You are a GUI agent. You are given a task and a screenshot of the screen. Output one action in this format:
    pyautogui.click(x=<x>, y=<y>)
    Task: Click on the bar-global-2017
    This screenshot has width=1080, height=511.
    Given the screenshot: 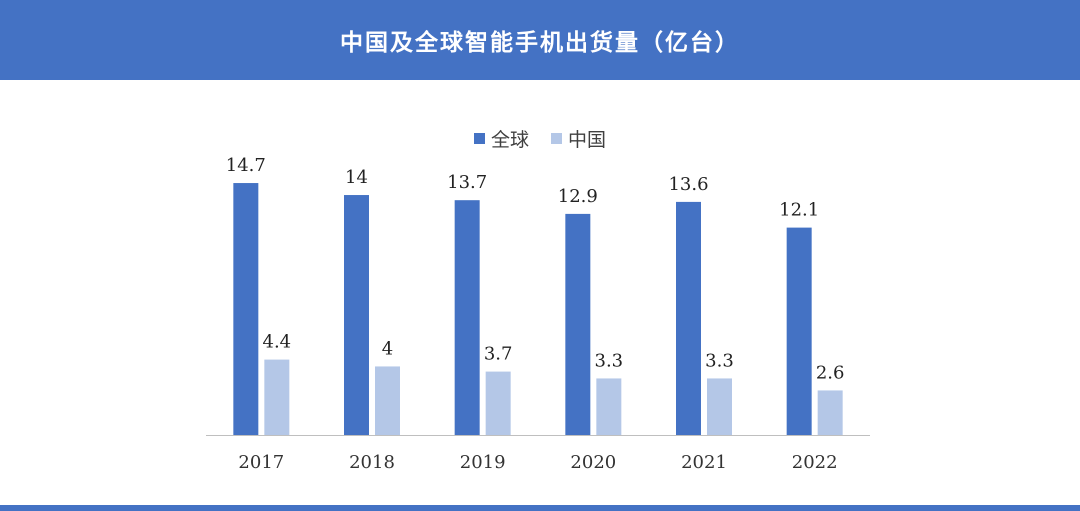 What is the action you would take?
    pyautogui.click(x=246, y=309)
    